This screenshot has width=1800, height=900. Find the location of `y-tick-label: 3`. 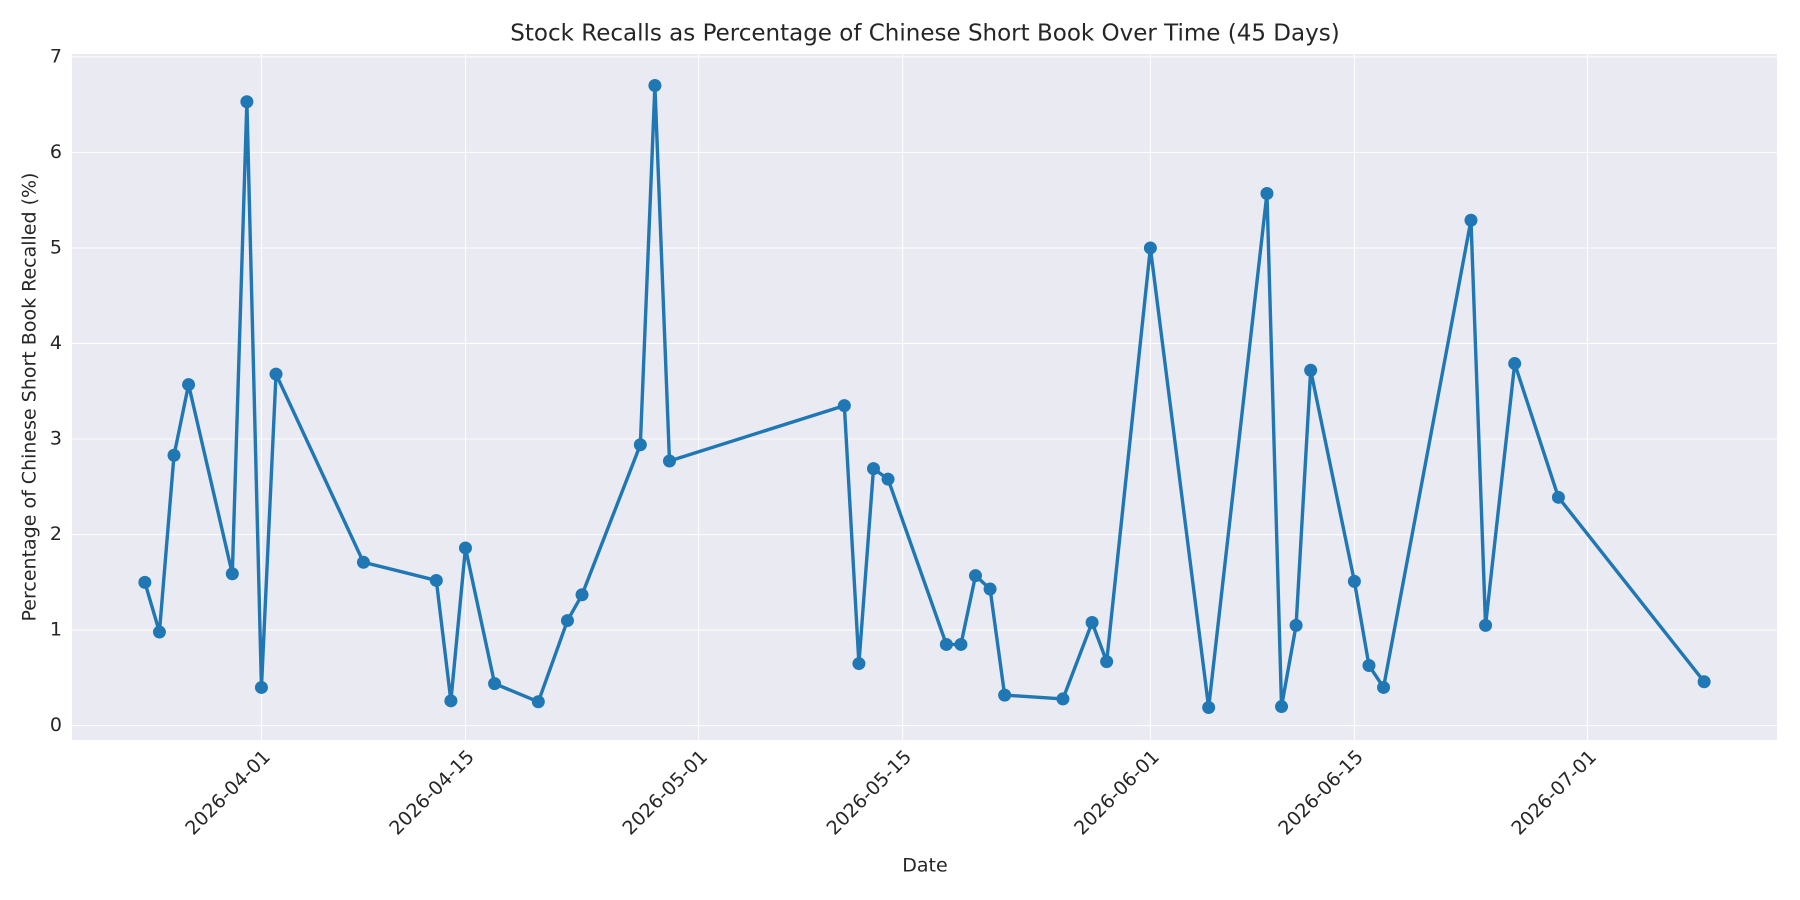

y-tick-label: 3 is located at coordinates (56, 439).